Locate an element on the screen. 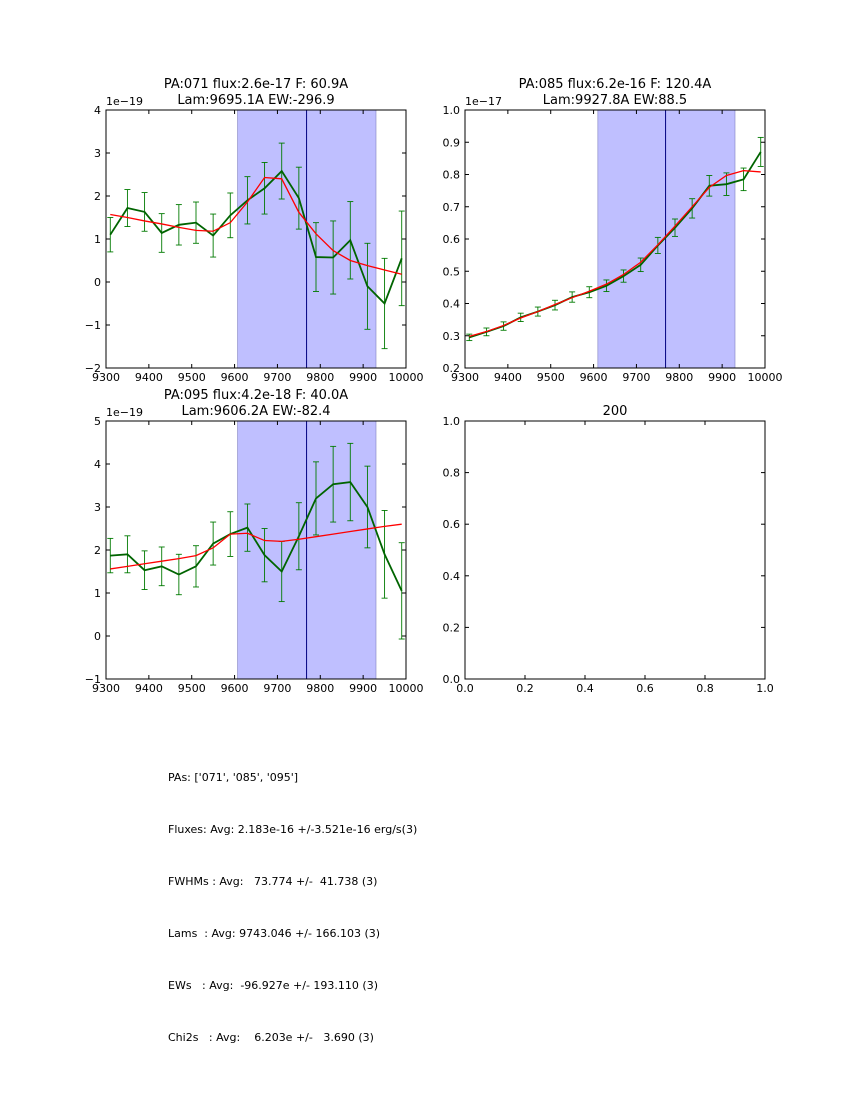  x-tick-label: 0.4 is located at coordinates (585, 688).